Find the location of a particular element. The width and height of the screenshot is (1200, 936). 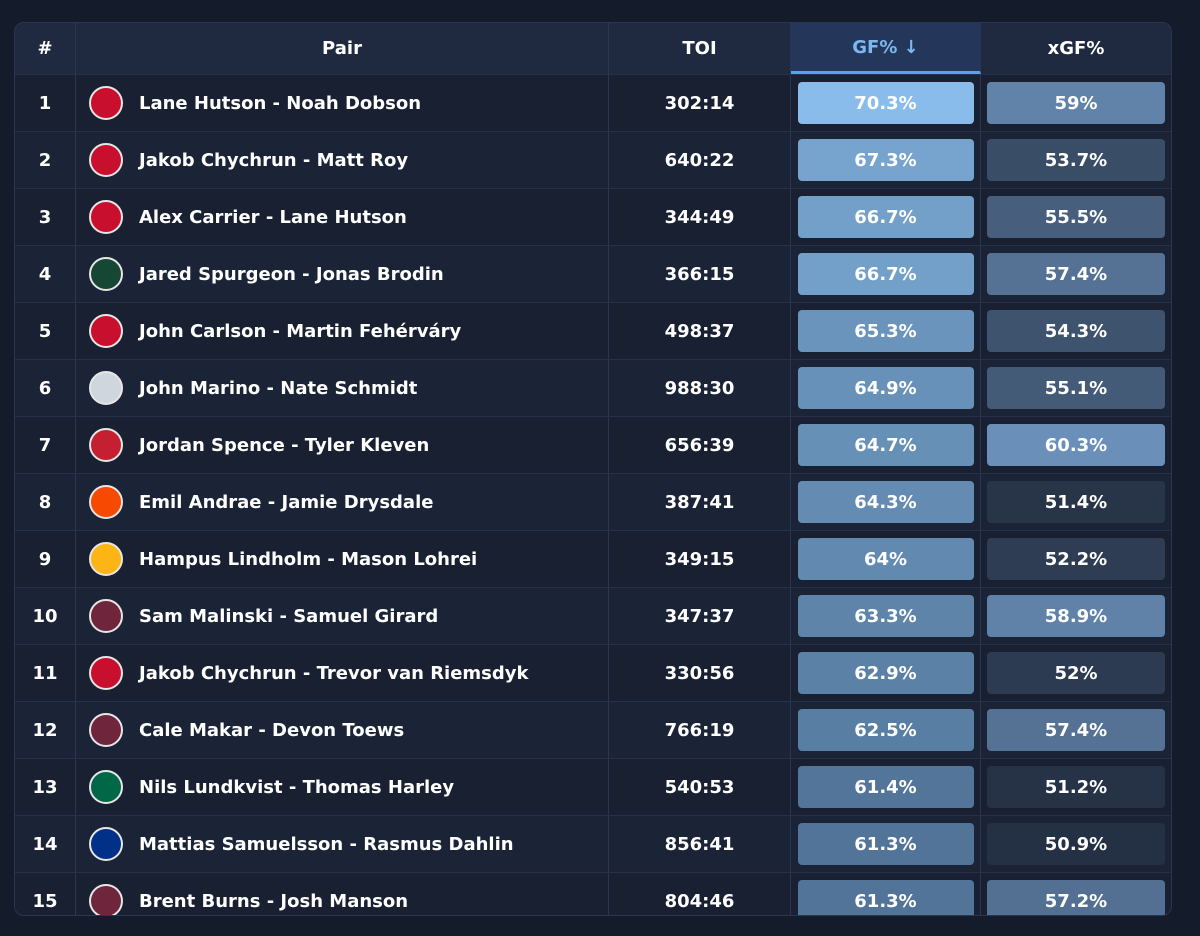

gf-cell: 65.3% is located at coordinates (886, 331).